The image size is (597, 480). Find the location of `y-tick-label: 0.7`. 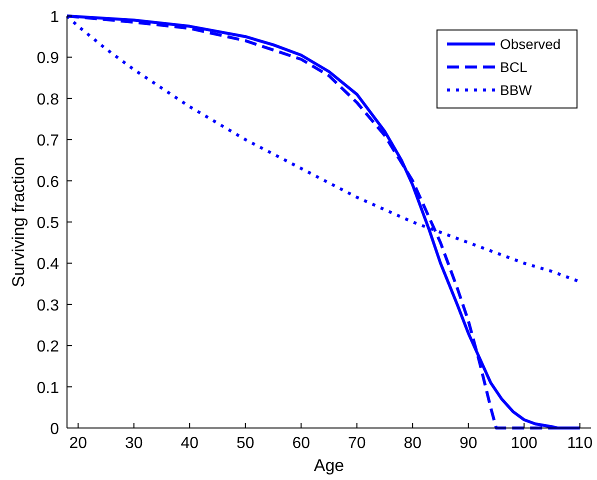

y-tick-label: 0.7 is located at coordinates (48, 141).